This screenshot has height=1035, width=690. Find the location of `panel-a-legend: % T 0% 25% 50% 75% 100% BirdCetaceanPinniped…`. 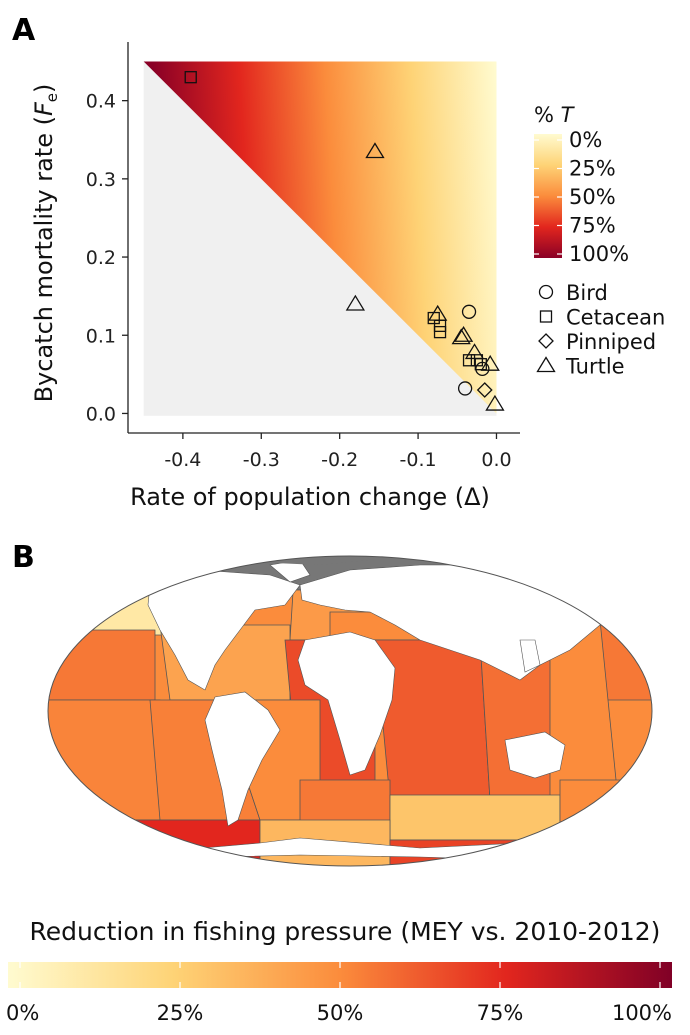

panel-a-legend: % T 0% 25% 50% 75% 100% BirdCetaceanPinniped… is located at coordinates (599, 241).